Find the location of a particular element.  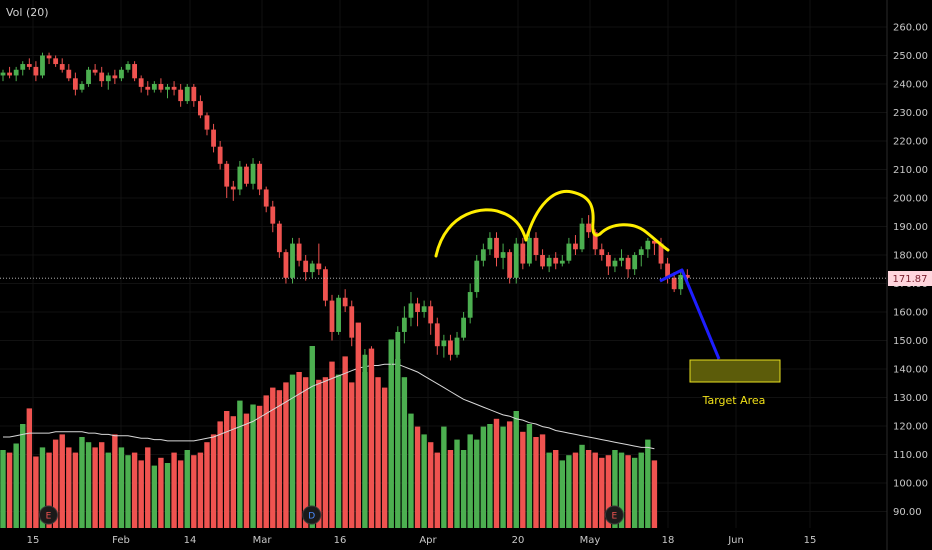

time-tick-label: 15 is located at coordinates (33, 540).